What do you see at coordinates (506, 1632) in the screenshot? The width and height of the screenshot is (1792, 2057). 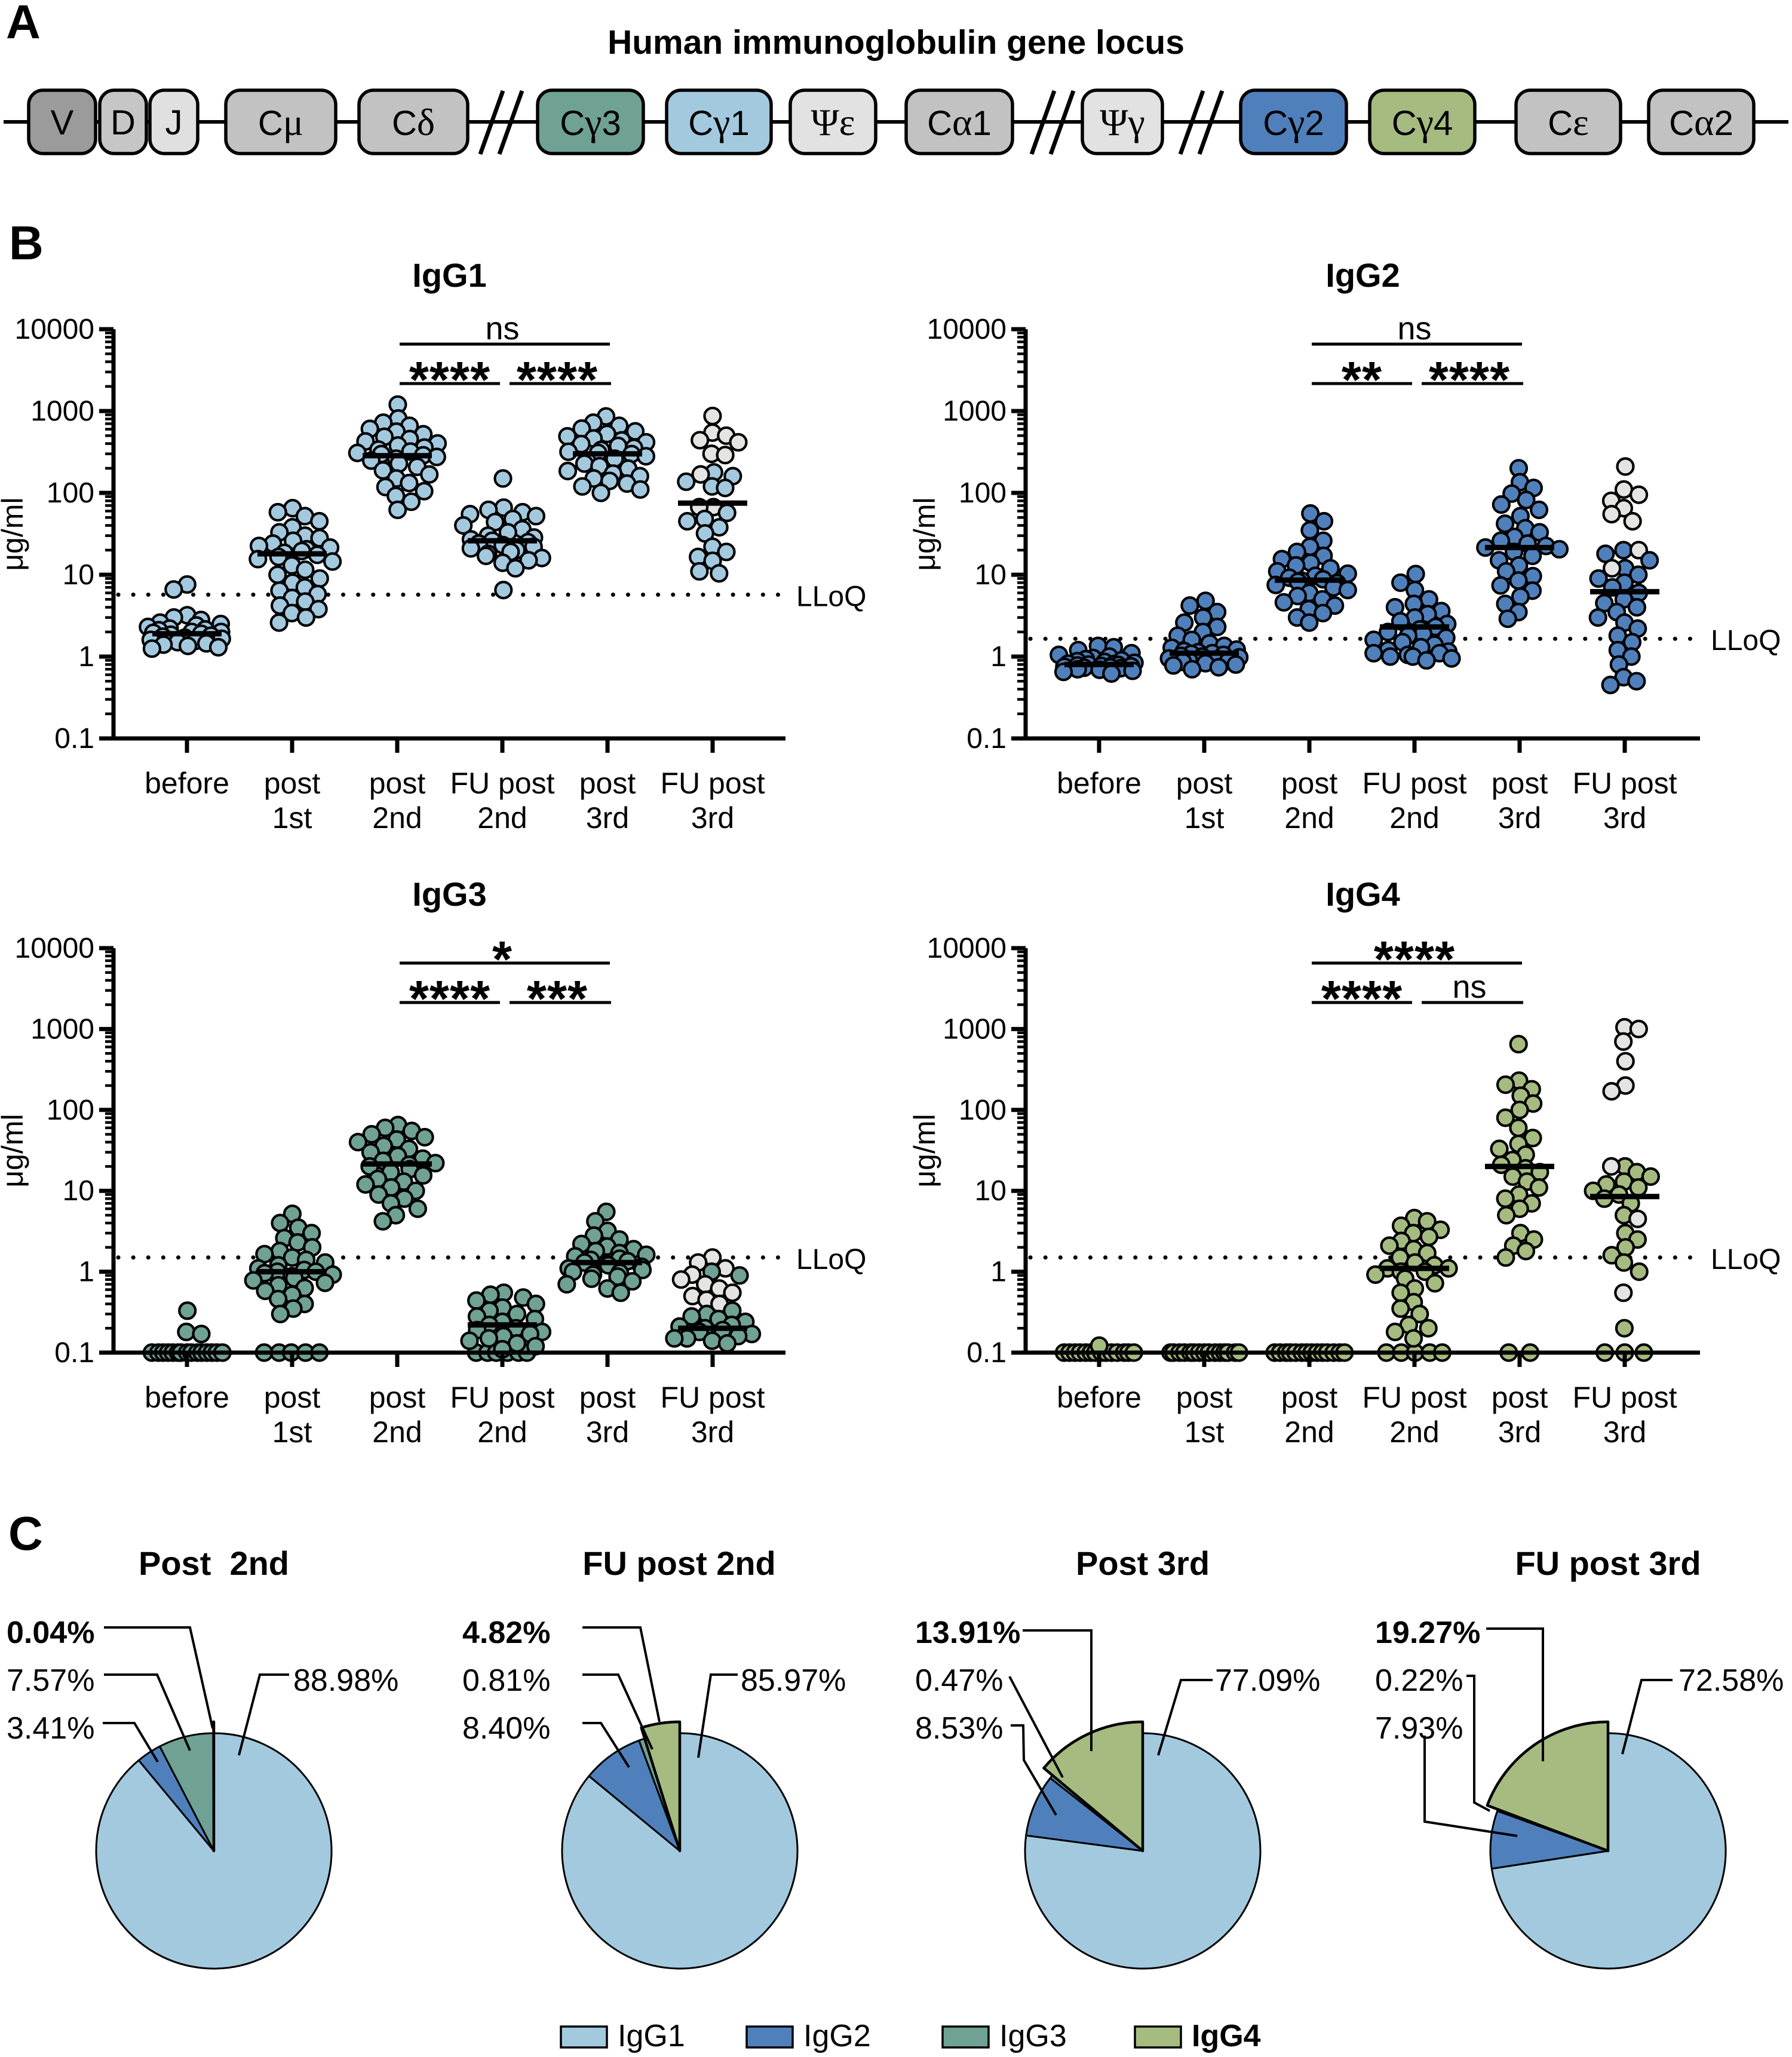 I see `svg-text: 4.82%` at bounding box center [506, 1632].